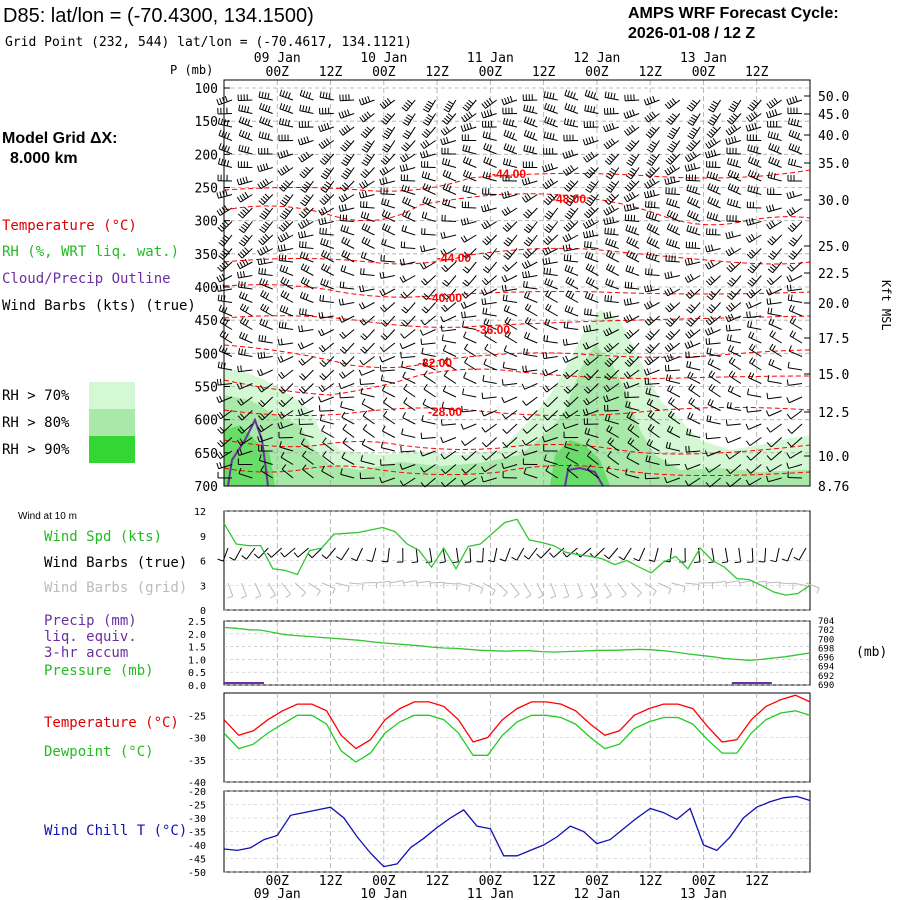  Describe the element at coordinates (445, 412) in the screenshot. I see `temp-label-7: -28.00` at that location.